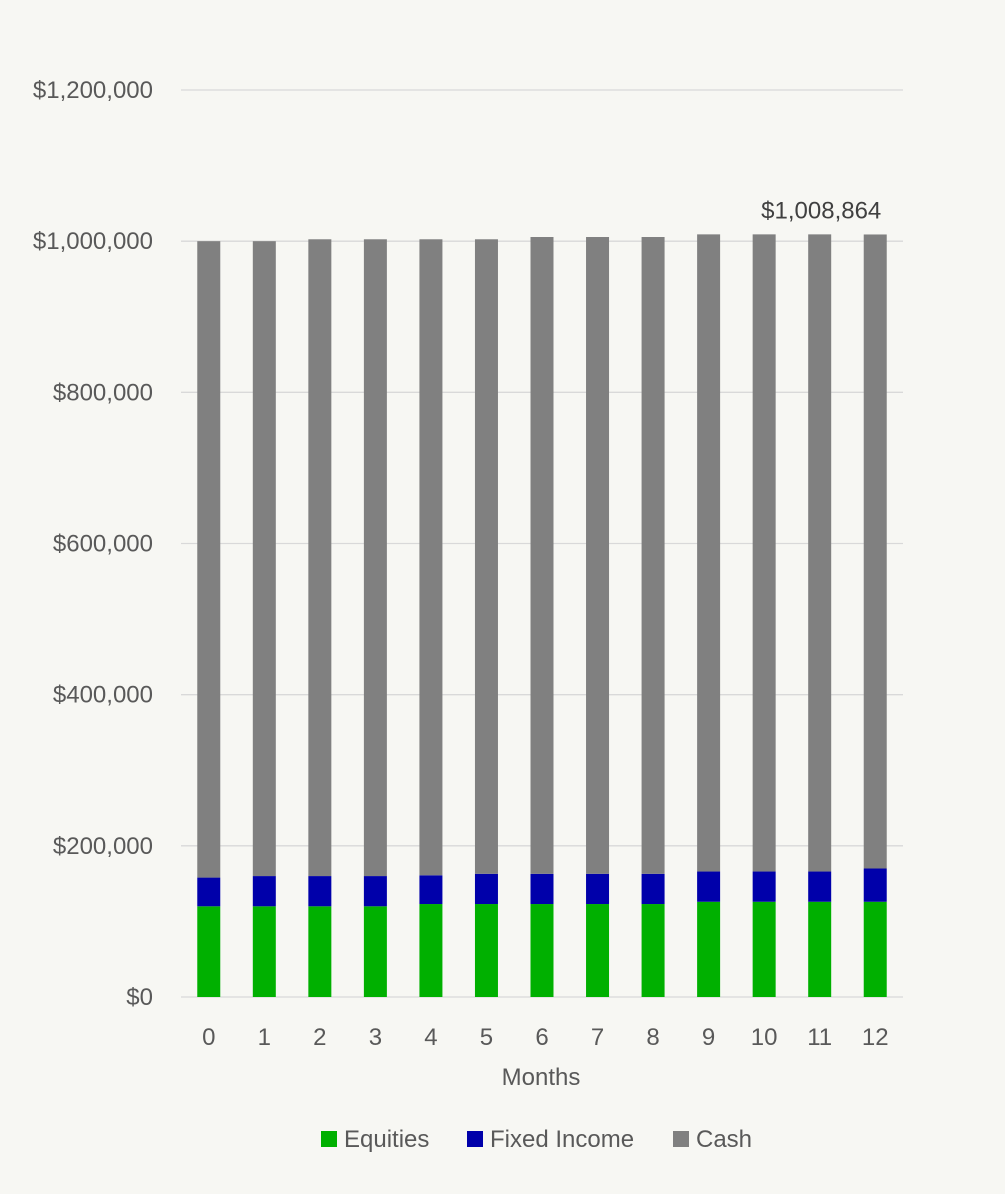  What do you see at coordinates (103, 544) in the screenshot?
I see `y-tick-label: $600,000` at bounding box center [103, 544].